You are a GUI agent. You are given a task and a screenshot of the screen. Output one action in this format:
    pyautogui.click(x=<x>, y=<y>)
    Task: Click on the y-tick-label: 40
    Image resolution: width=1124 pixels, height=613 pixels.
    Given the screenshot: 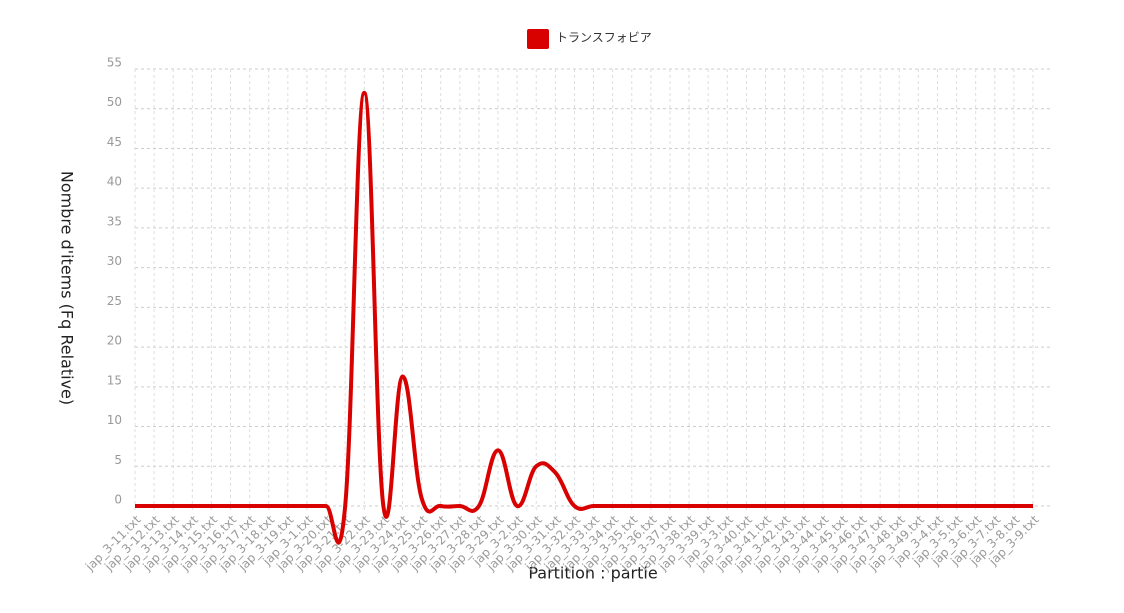 What is the action you would take?
    pyautogui.click(x=114, y=182)
    